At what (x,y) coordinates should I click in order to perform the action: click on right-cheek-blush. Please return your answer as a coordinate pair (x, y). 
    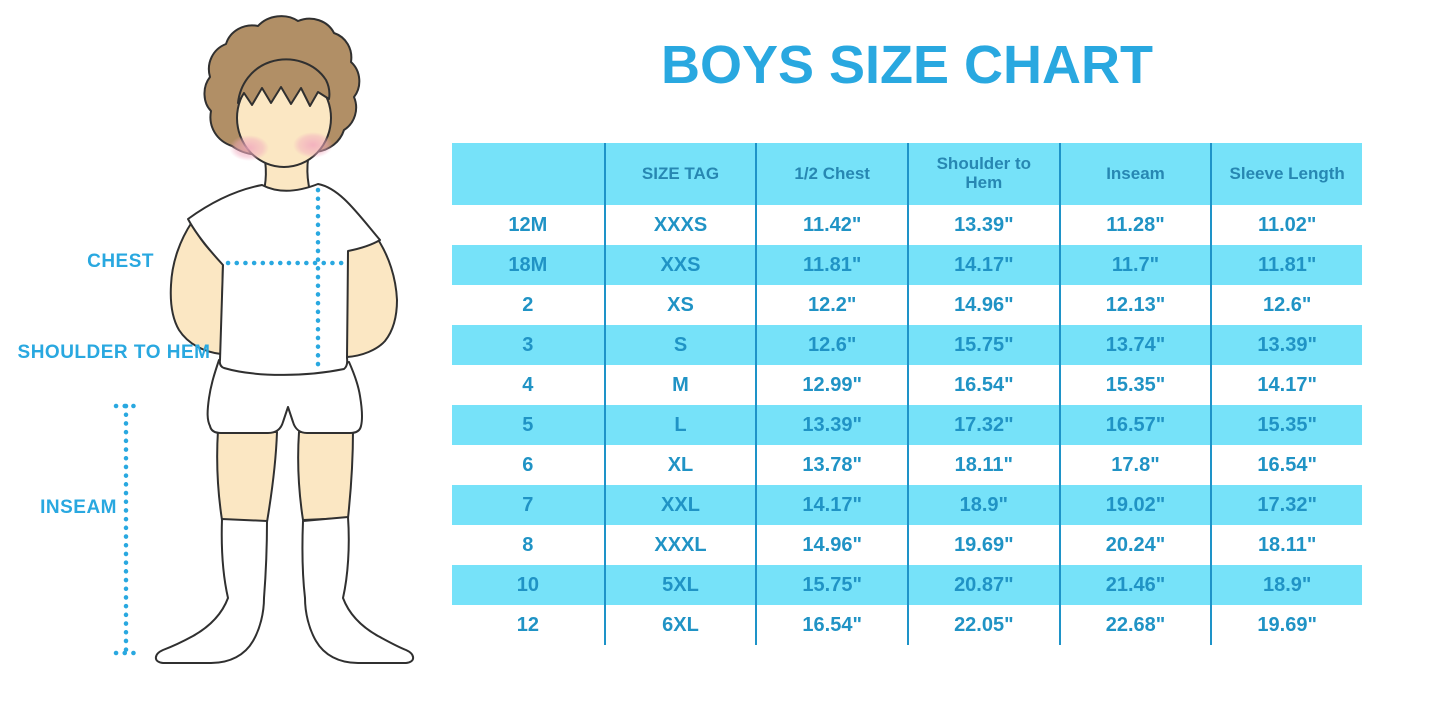
    Looking at the image, I should click on (313, 145).